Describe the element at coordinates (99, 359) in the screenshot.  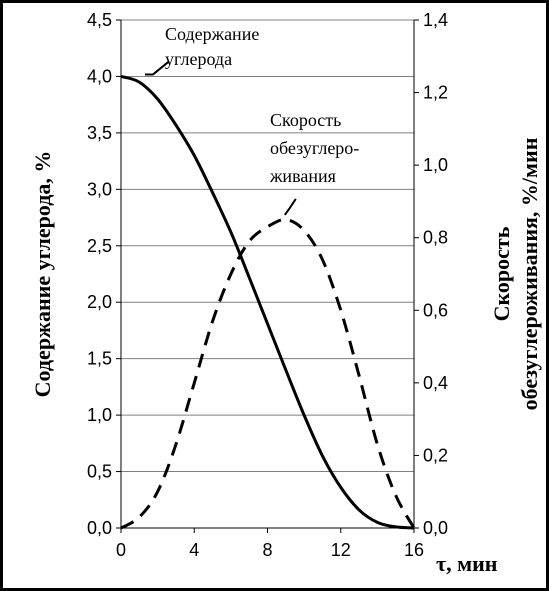
I see `left-tick-label: 1,5` at that location.